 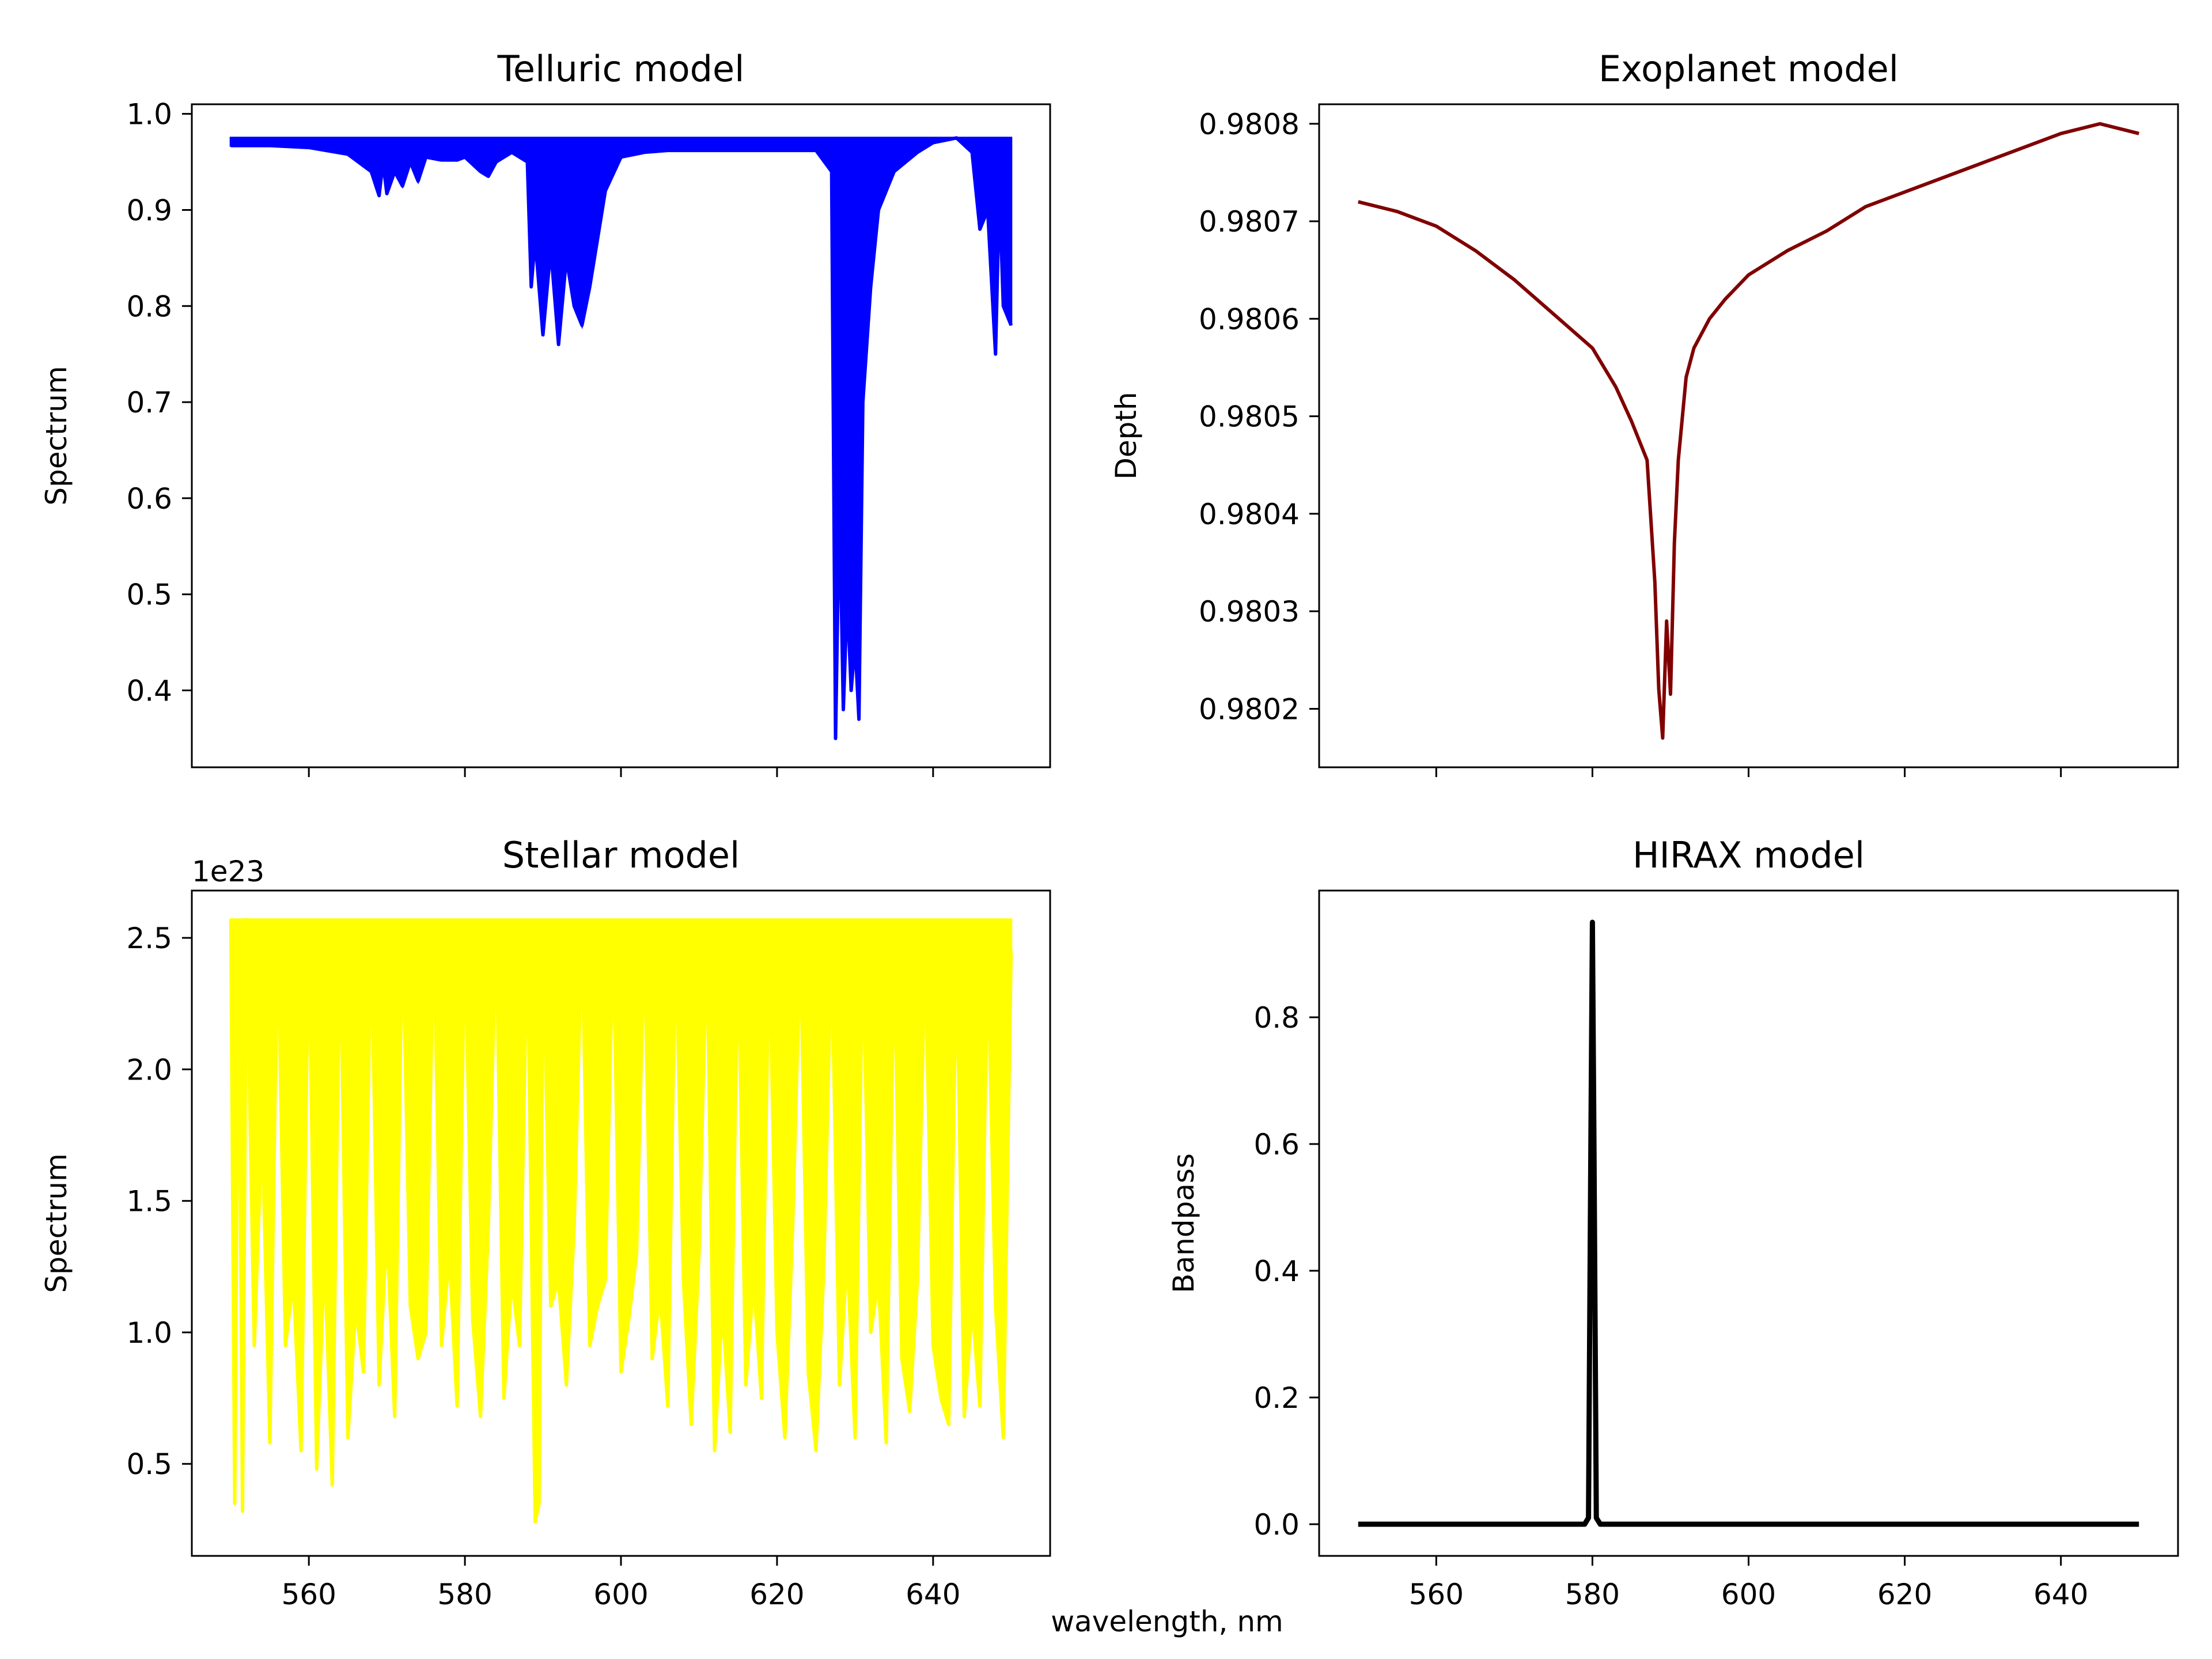 What do you see at coordinates (1749, 69) in the screenshot?
I see `subplot-title: Exoplanet model` at bounding box center [1749, 69].